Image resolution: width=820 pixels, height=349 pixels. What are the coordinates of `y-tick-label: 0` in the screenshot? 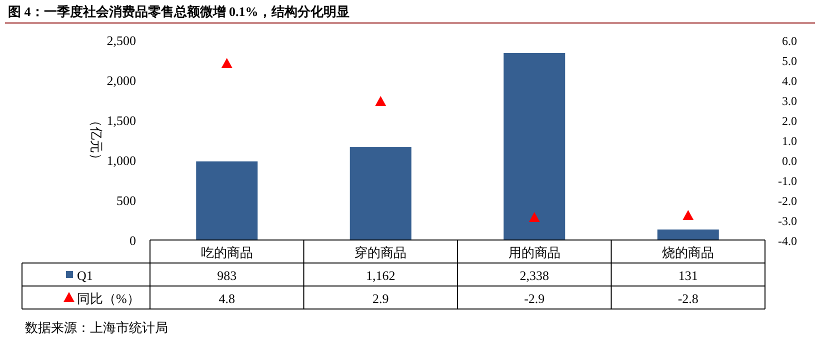 It's located at (133, 240).